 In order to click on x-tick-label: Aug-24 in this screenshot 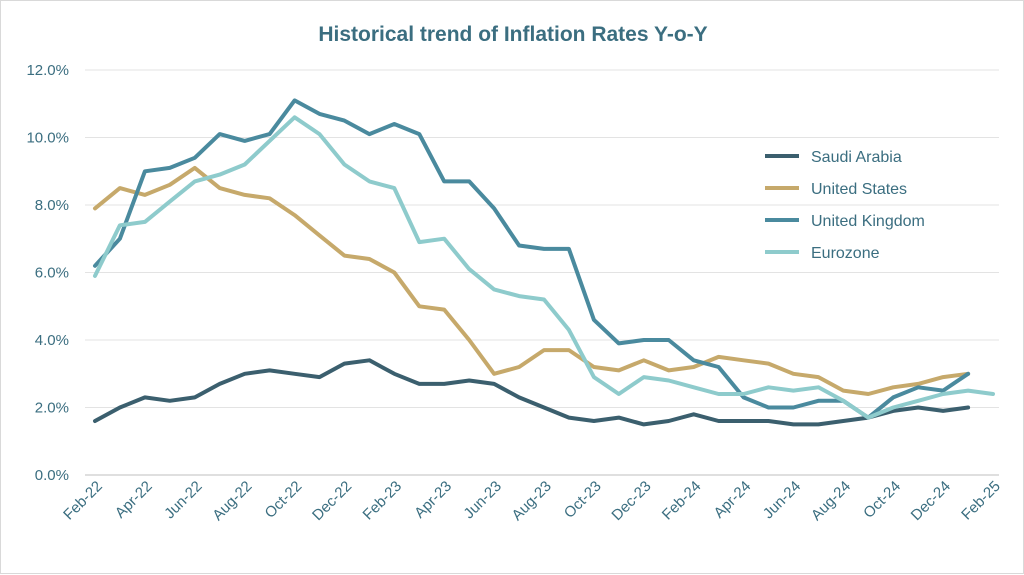, I will do `click(831, 501)`.